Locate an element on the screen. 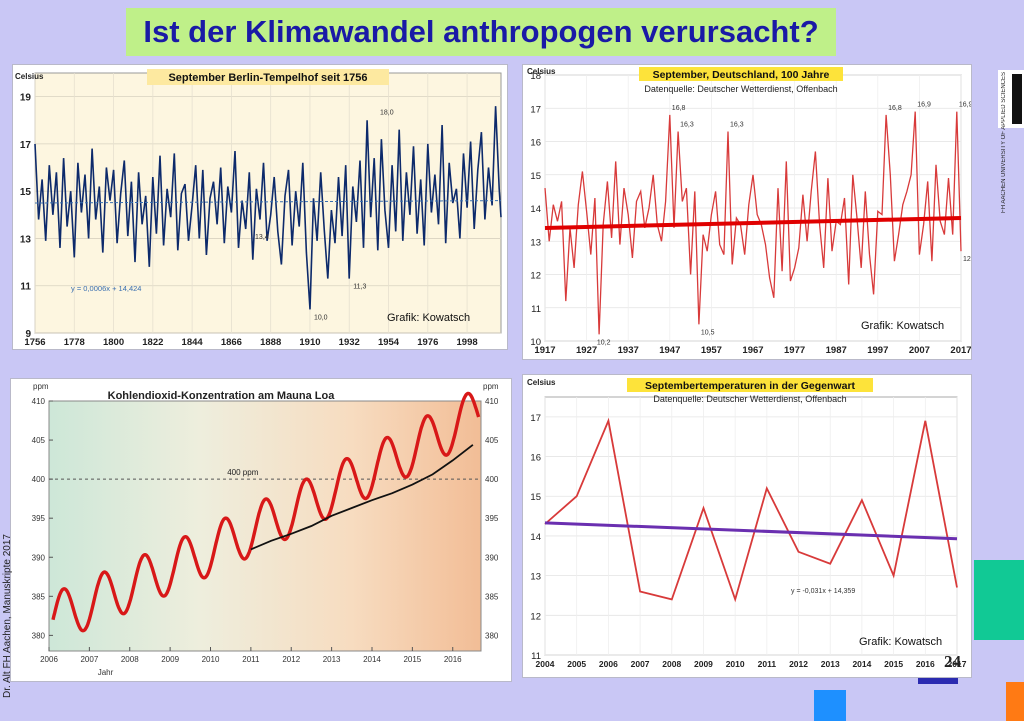 This screenshot has width=1024, height=721. trend-equation: y = 0,0006x + 14,424 is located at coordinates (106, 288).